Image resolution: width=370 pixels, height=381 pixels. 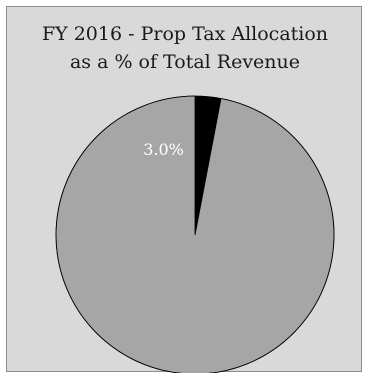 What do you see at coordinates (163, 149) in the screenshot?
I see `slice-data-label-0: 3.0%` at bounding box center [163, 149].